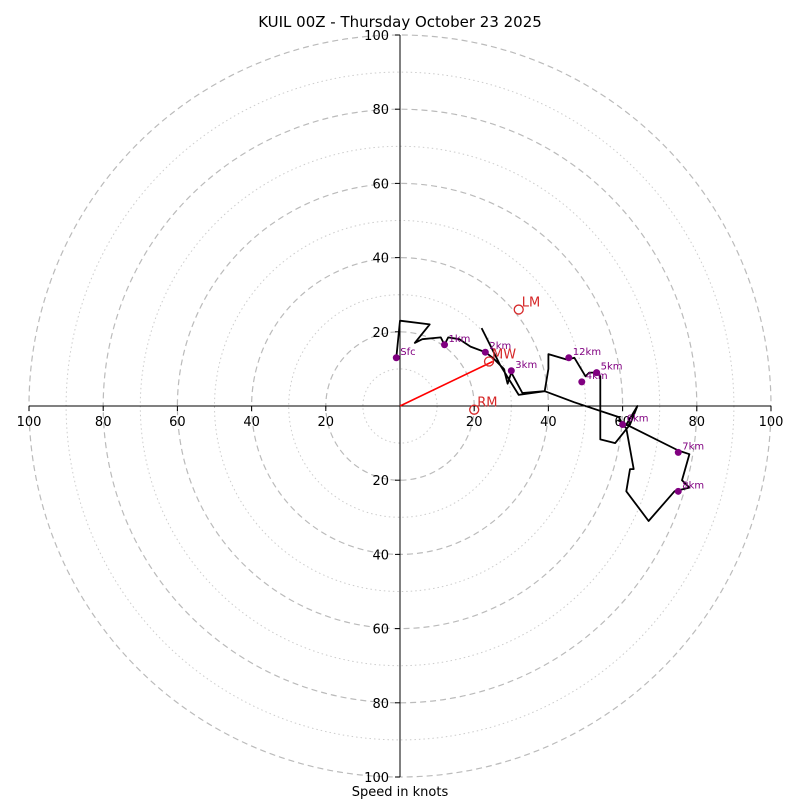  What do you see at coordinates (489, 361) in the screenshot?
I see `storm-motion-mw-marker` at bounding box center [489, 361].